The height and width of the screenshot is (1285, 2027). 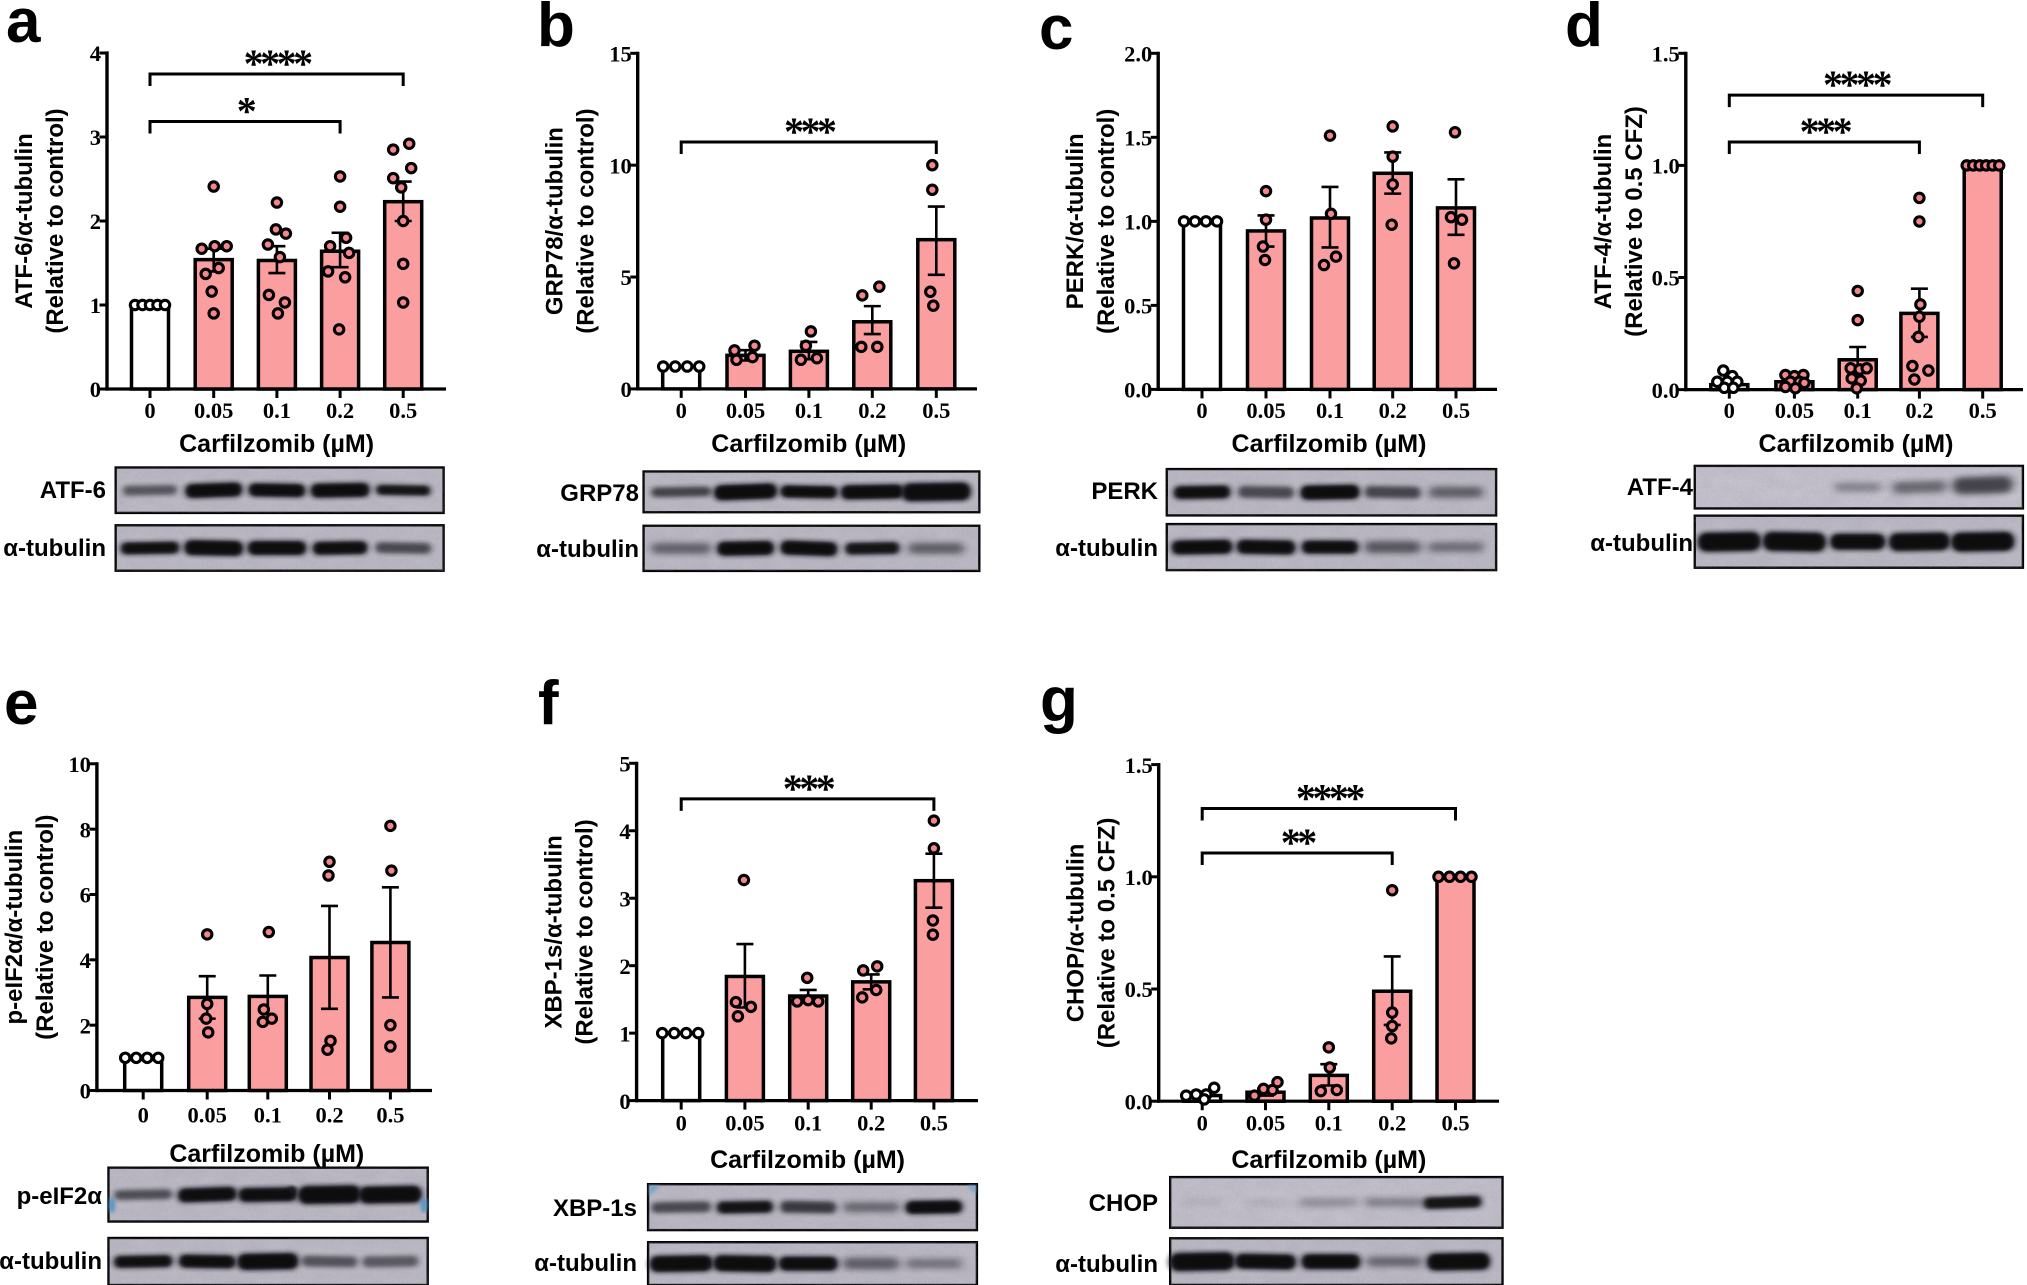 I want to click on svg-text: p-eIF2α, so click(x=60, y=1196).